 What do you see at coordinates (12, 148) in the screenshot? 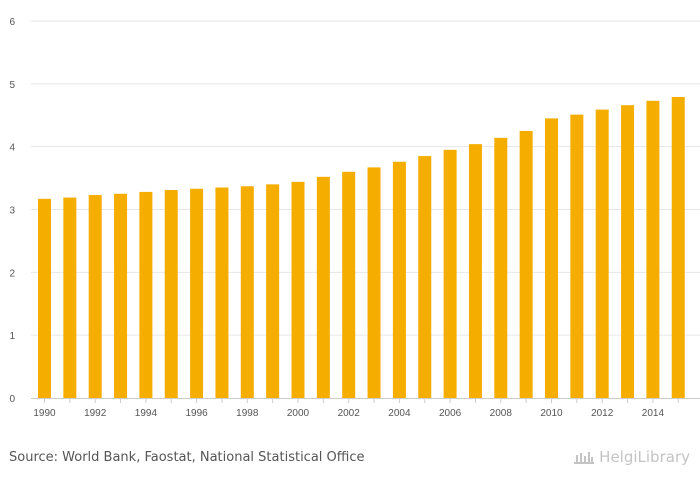
I see `y-tick-label: 4` at bounding box center [12, 148].